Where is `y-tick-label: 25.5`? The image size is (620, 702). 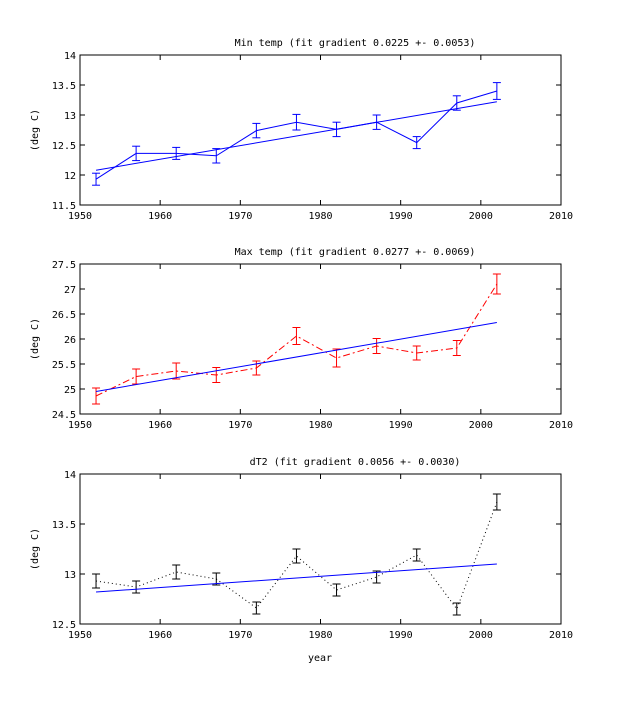 y-tick-label: 25.5 is located at coordinates (64, 365).